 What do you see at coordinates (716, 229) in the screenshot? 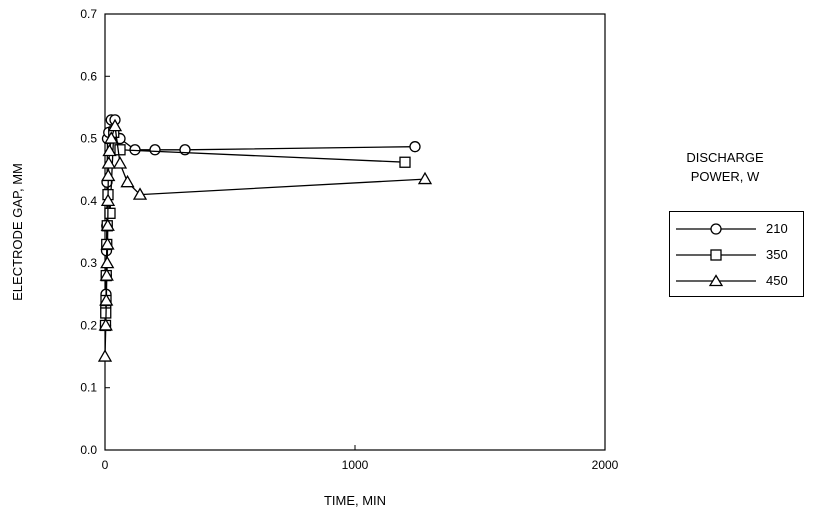
I see `legend-swatch-circle` at bounding box center [716, 229].